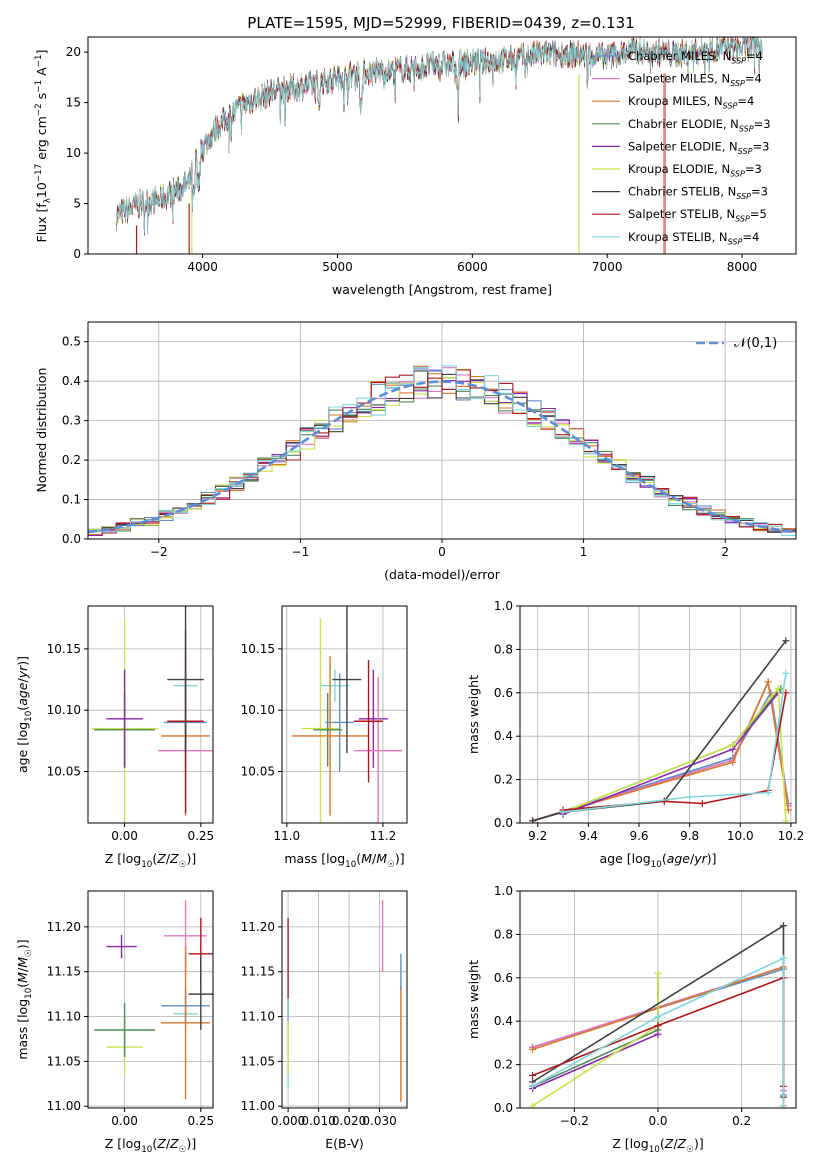  Describe the element at coordinates (344, 860) in the screenshot. I see `age-vs-mass-xlabel: mass [log10(M/M☉)]` at that location.